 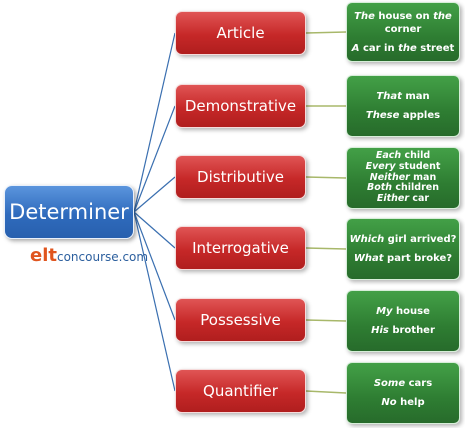 I want to click on determiner-word: Every, so click(x=380, y=166).